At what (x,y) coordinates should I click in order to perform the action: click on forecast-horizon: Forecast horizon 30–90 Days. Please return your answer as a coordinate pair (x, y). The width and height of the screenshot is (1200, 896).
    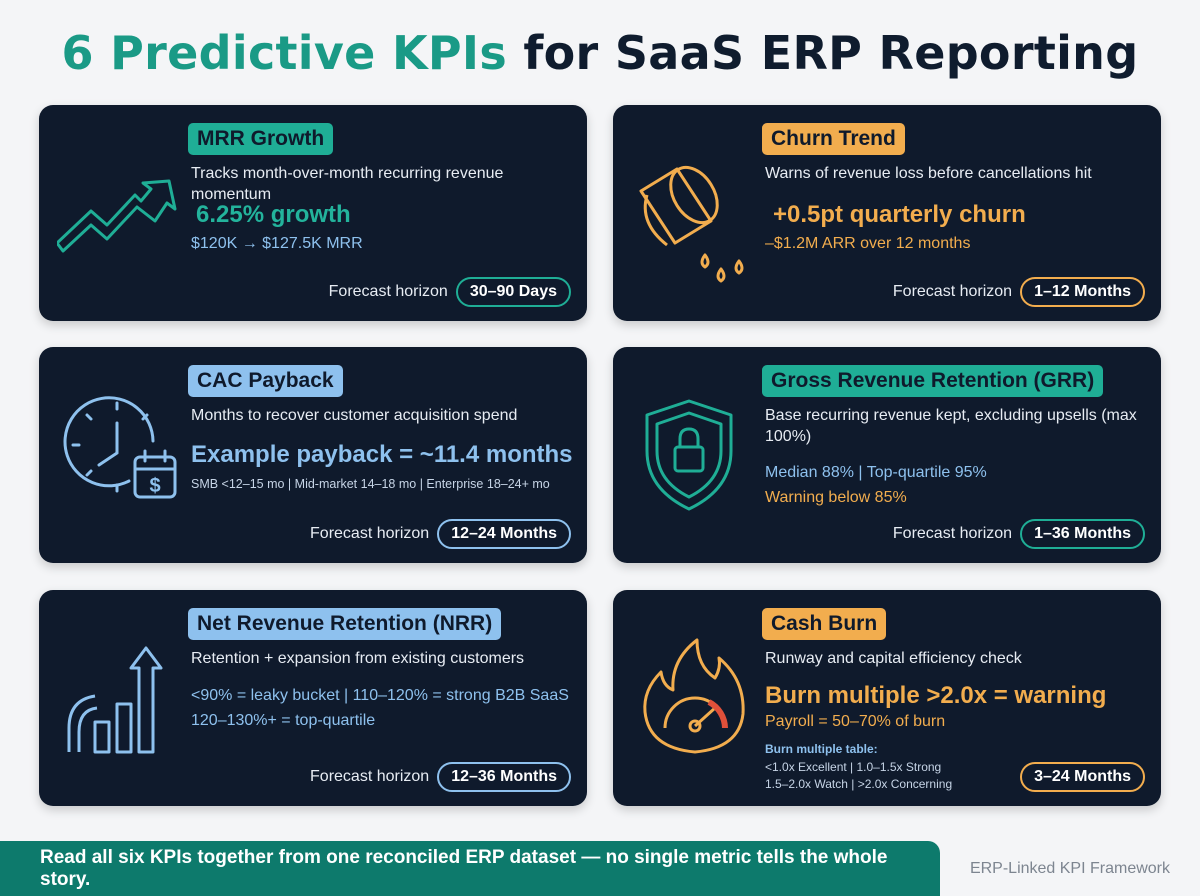
    Looking at the image, I should click on (450, 292).